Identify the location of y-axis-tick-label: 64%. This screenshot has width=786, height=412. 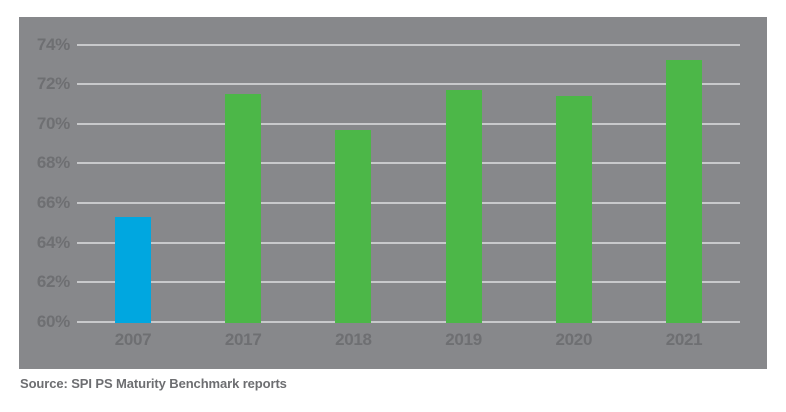
(53, 242).